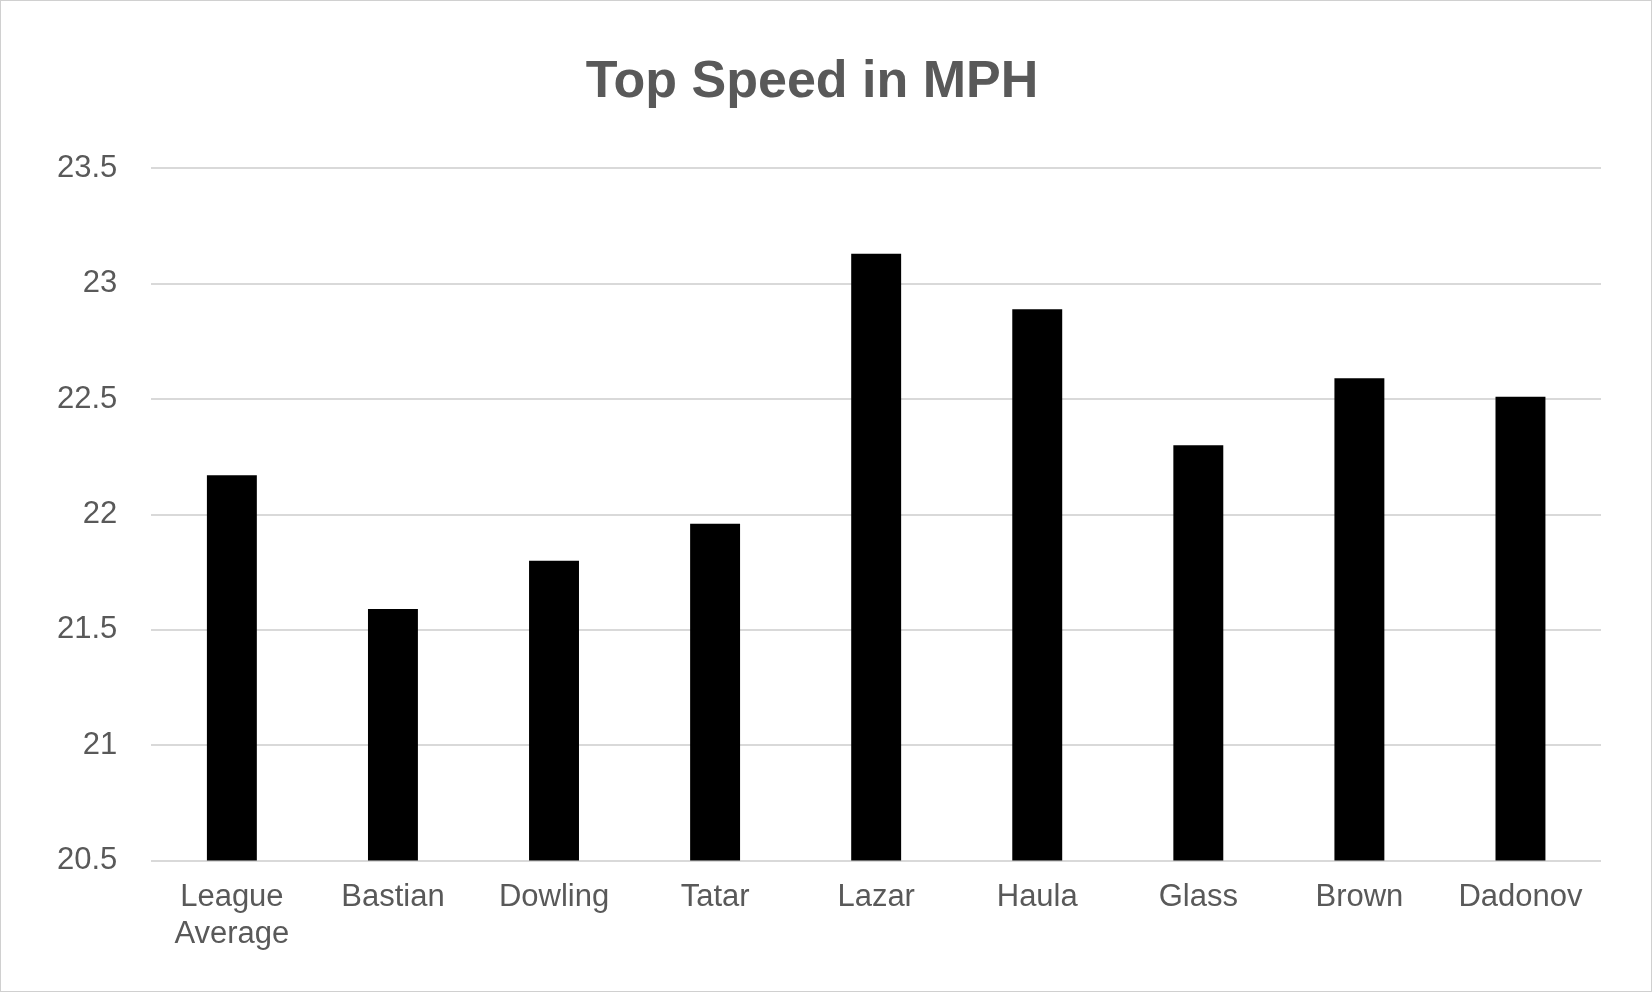 The width and height of the screenshot is (1652, 992). What do you see at coordinates (554, 895) in the screenshot?
I see `x-tick-label: Dowling` at bounding box center [554, 895].